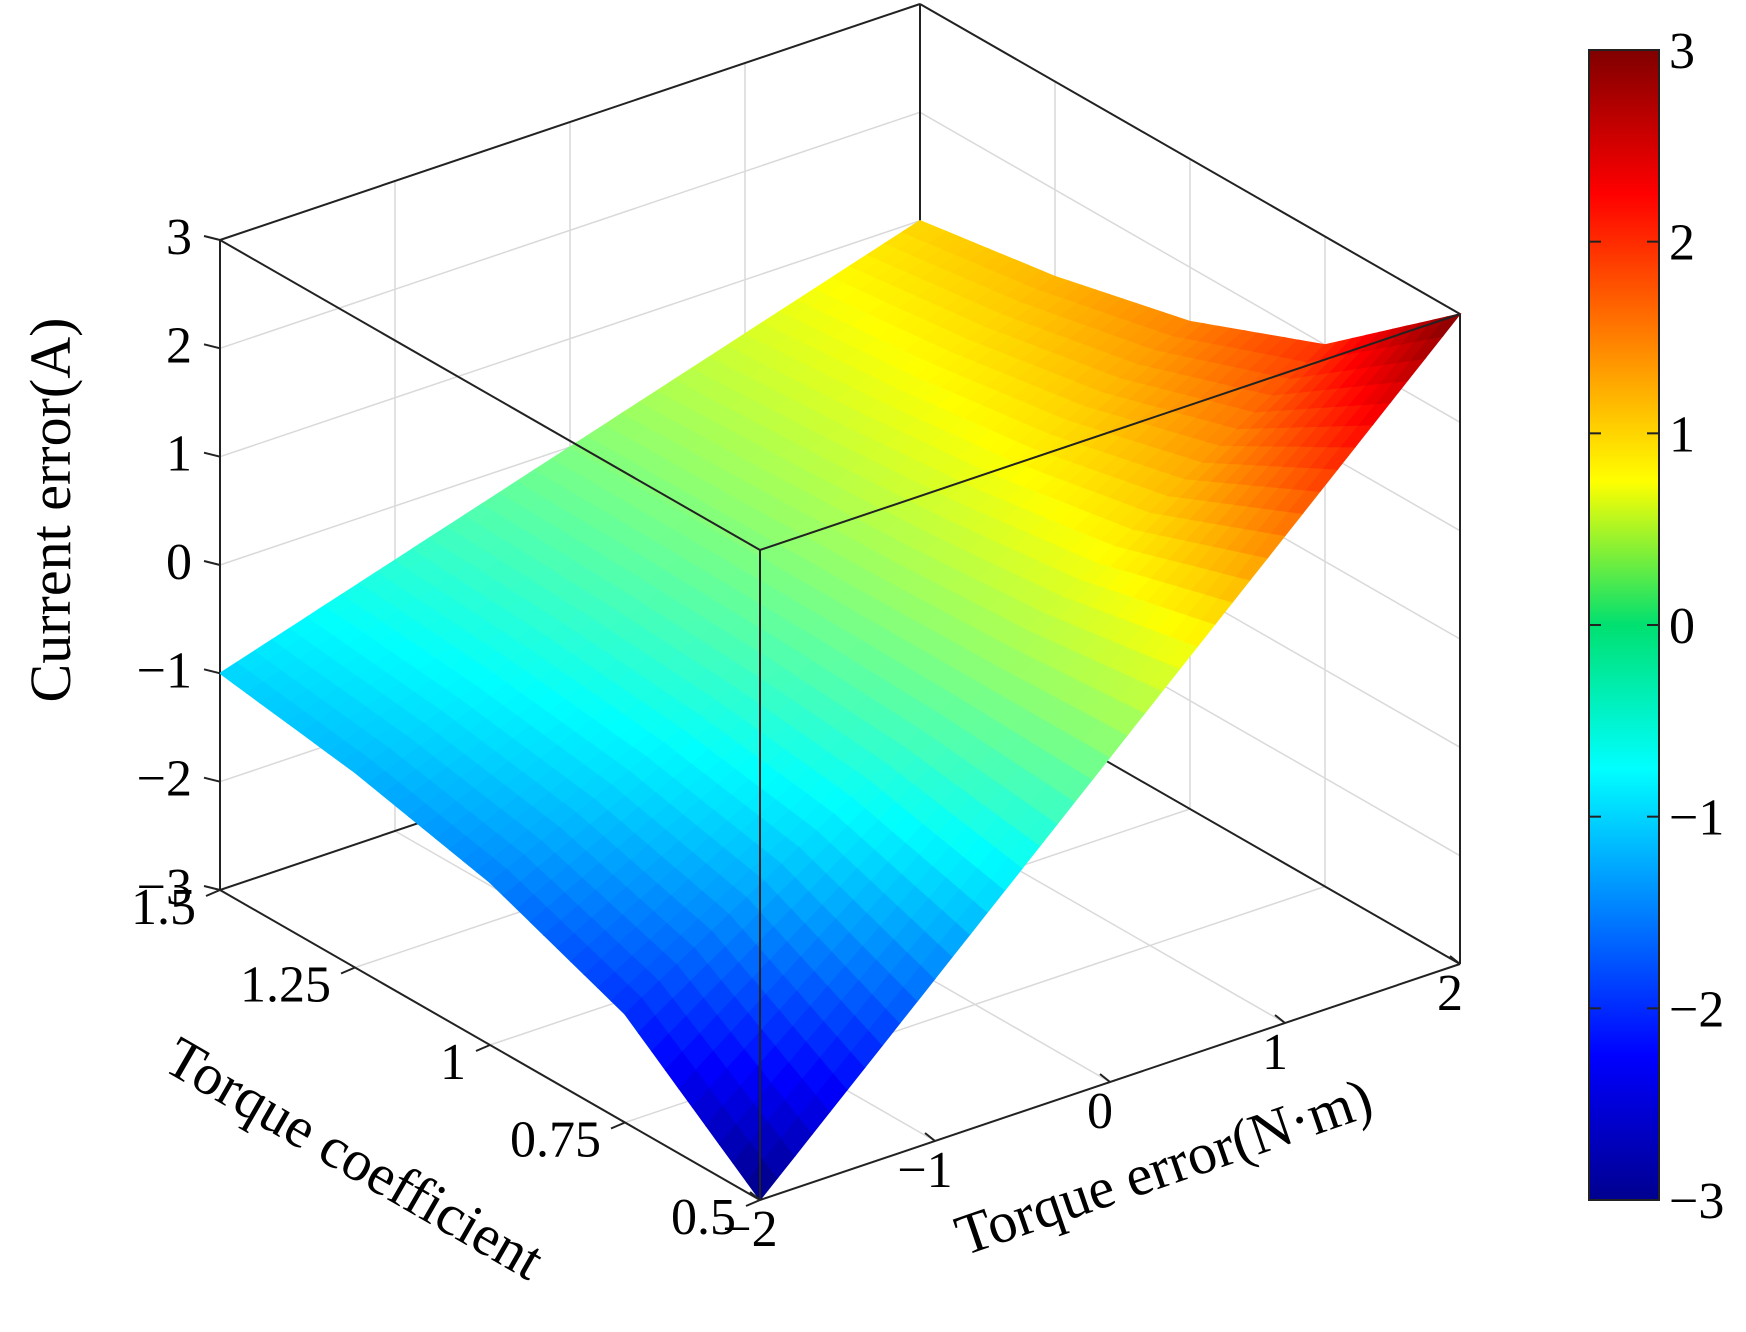 Image resolution: width=1746 pixels, height=1332 pixels. What do you see at coordinates (1275, 1052) in the screenshot?
I see `x-tick-label: 1` at bounding box center [1275, 1052].